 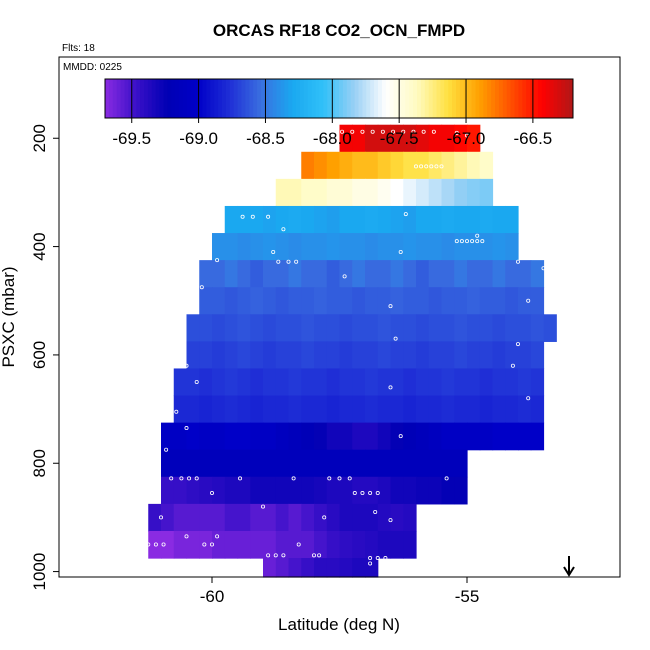 I want to click on colorbar-tick-label: -69.0, so click(x=198, y=138).